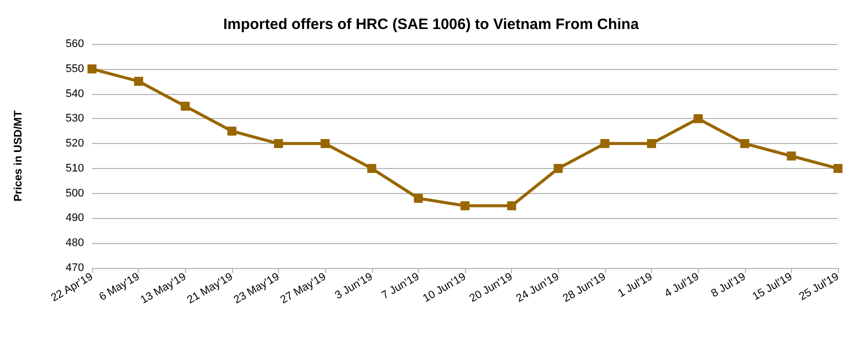 The height and width of the screenshot is (344, 862). What do you see at coordinates (75, 144) in the screenshot?
I see `y-tick-label: 520` at bounding box center [75, 144].